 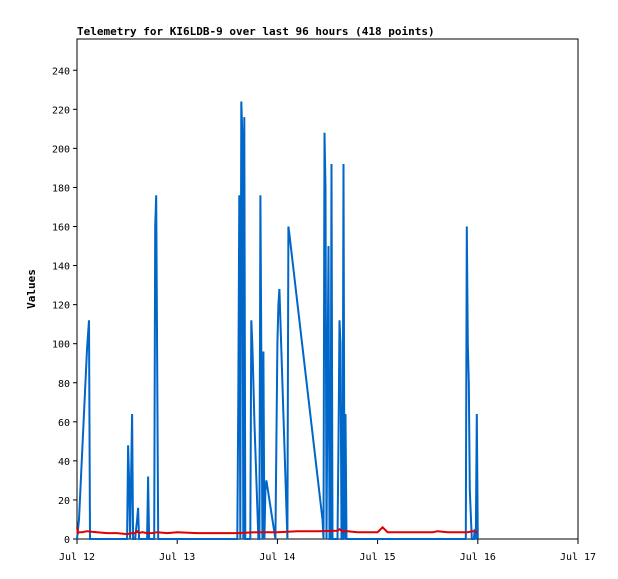 What do you see at coordinates (61, 228) in the screenshot?
I see `y-tick-label: 160` at bounding box center [61, 228].